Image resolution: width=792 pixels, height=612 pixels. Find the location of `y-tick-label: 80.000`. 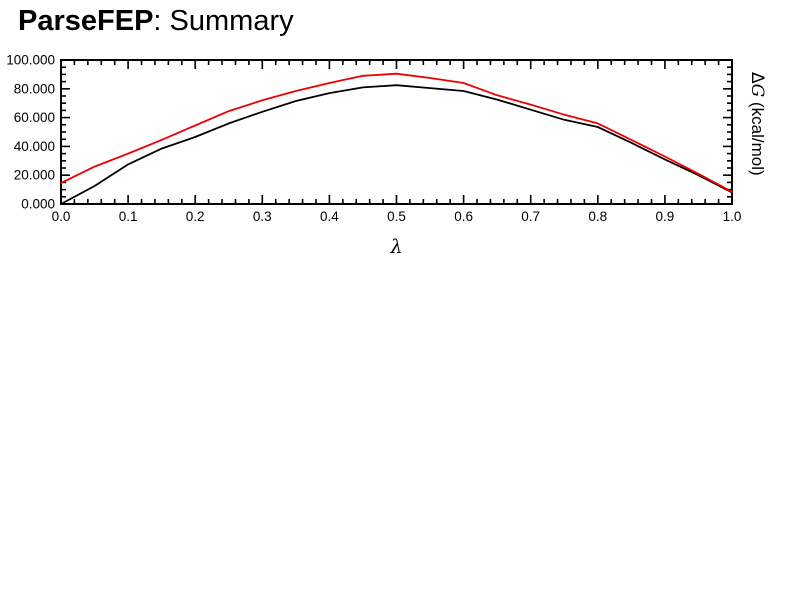

y-tick-label: 80.000 is located at coordinates (34, 88).